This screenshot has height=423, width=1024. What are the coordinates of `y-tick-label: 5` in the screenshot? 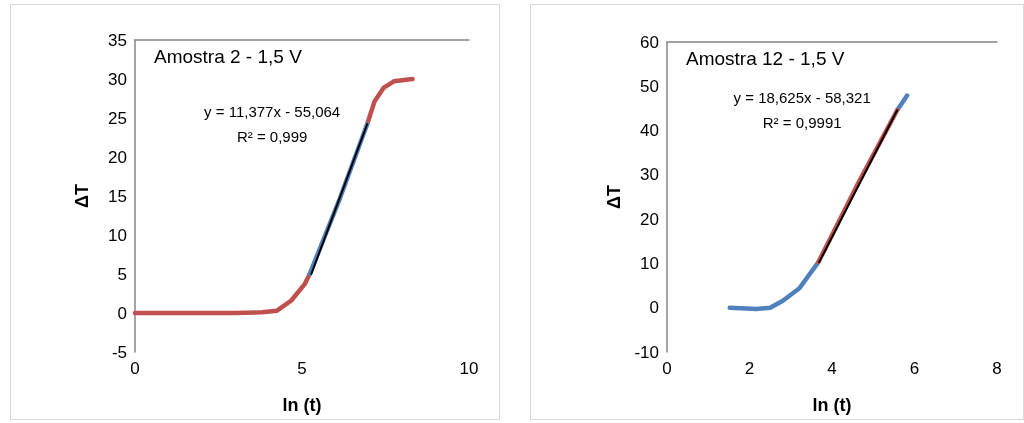 It's located at (122, 274).